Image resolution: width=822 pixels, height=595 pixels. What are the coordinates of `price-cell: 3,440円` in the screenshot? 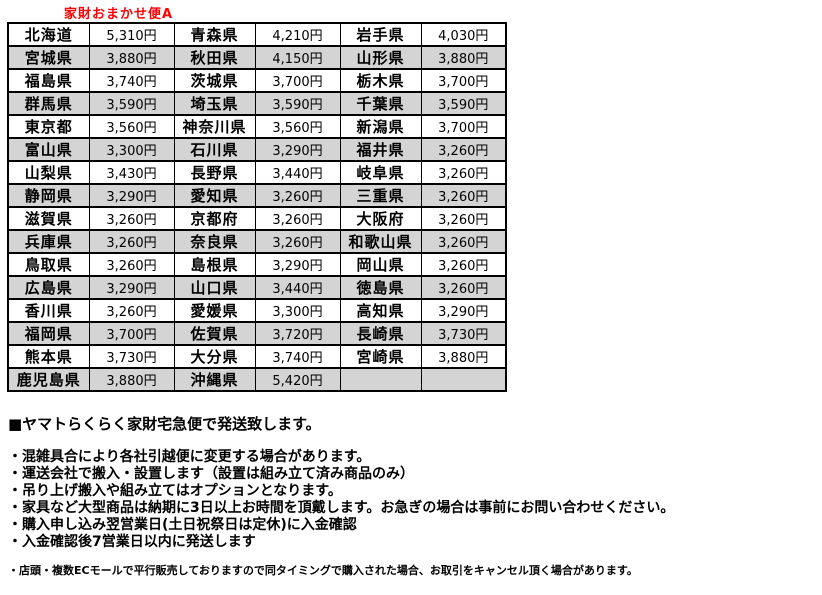 It's located at (297, 287).